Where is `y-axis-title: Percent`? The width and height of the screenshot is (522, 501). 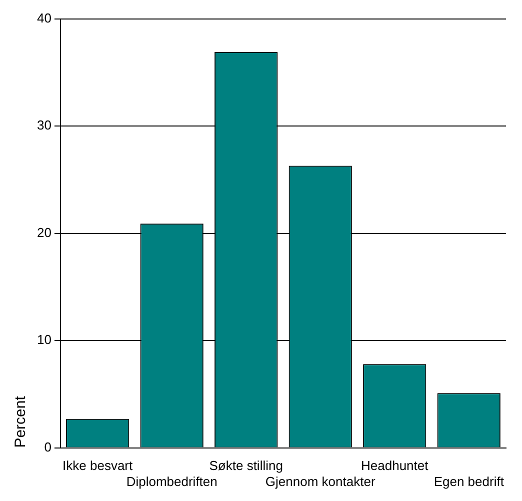 y-axis-title: Percent is located at coordinates (21, 421).